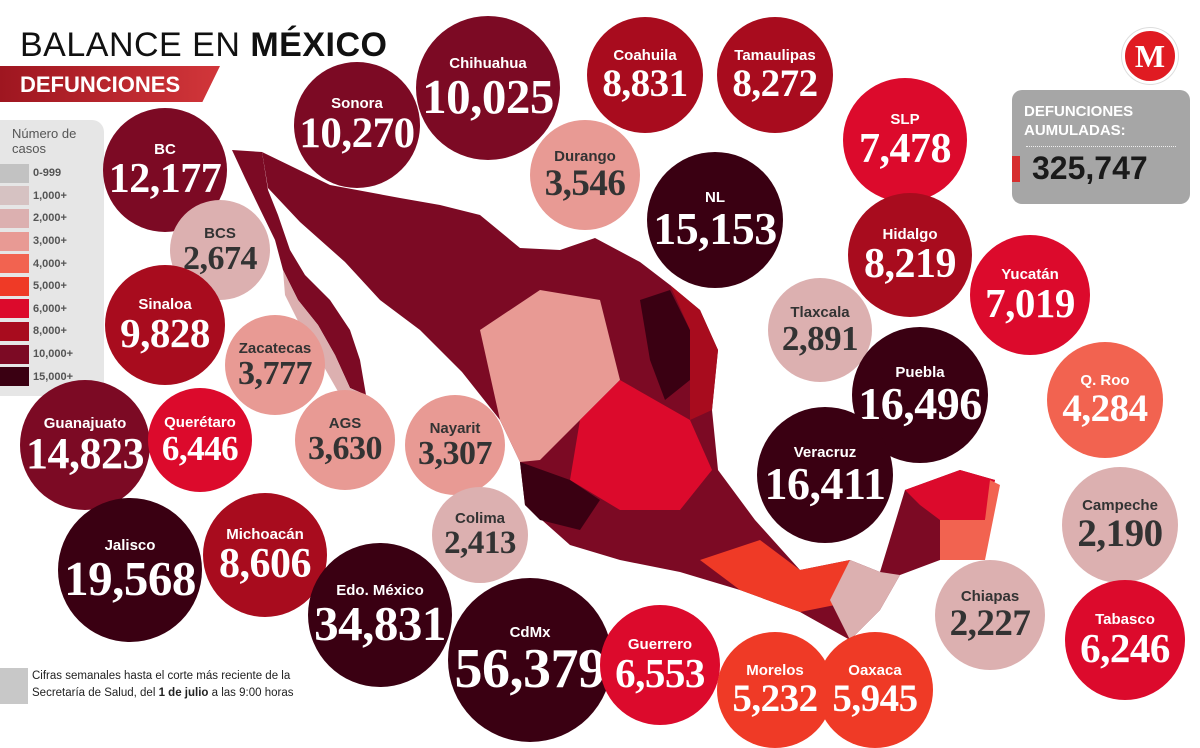 This screenshot has height=748, width=1200. Describe the element at coordinates (1125, 648) in the screenshot. I see `state-deaths: 6,246` at that location.